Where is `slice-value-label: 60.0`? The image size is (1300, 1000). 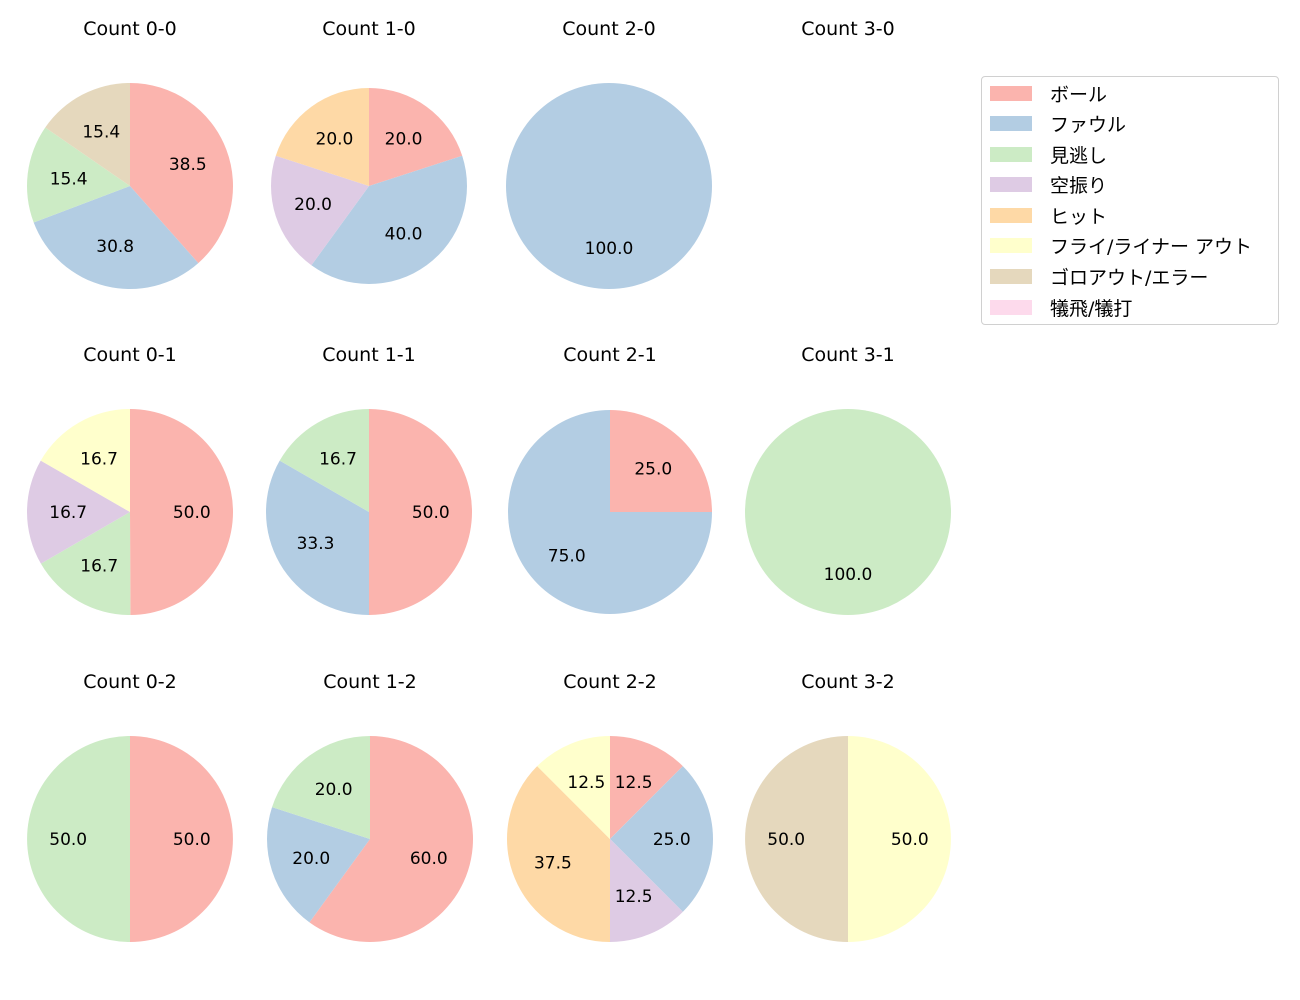 slice-value-label: 60.0 is located at coordinates (429, 859).